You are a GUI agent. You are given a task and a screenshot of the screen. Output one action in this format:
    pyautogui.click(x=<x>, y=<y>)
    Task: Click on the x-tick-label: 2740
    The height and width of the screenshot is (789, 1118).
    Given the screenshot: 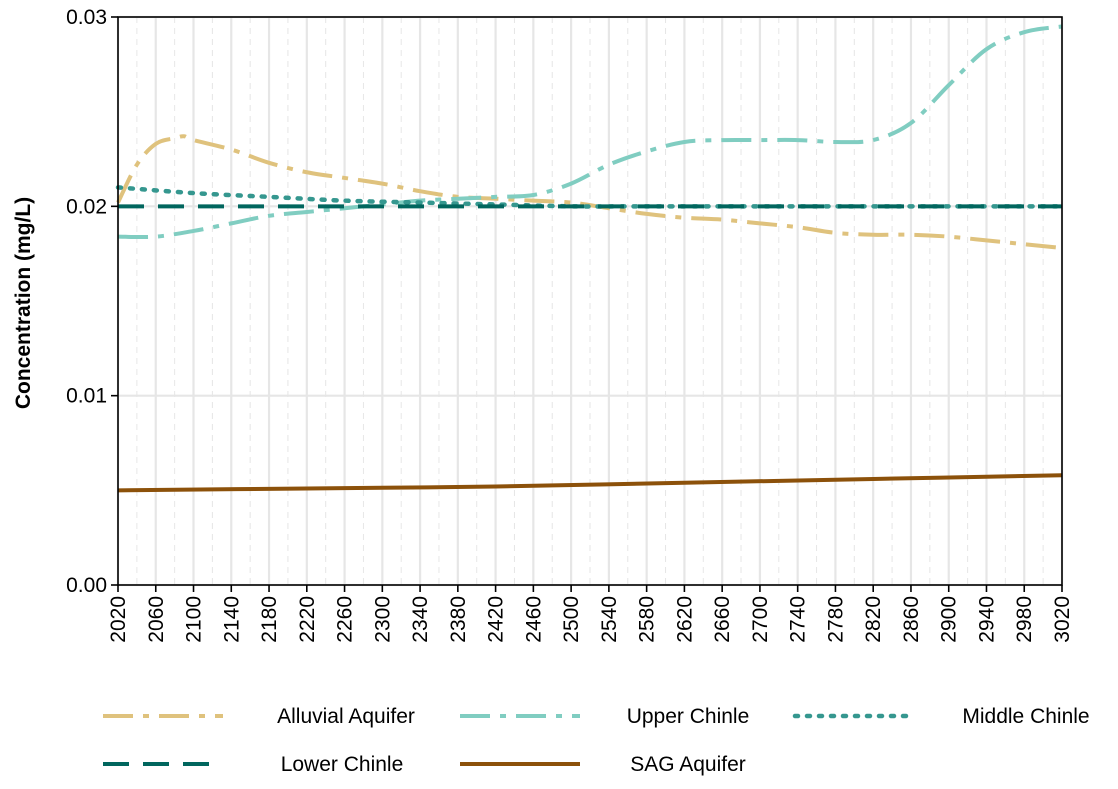 What is the action you would take?
    pyautogui.click(x=798, y=619)
    